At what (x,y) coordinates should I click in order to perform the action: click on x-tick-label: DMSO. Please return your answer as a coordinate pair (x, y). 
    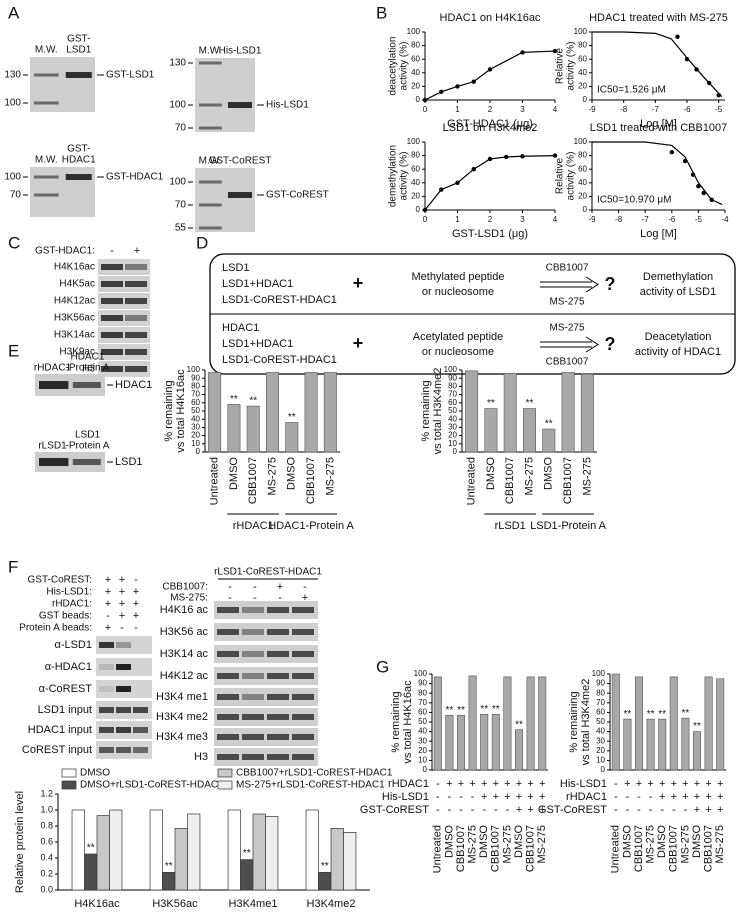
    Looking at the image, I should click on (449, 841).